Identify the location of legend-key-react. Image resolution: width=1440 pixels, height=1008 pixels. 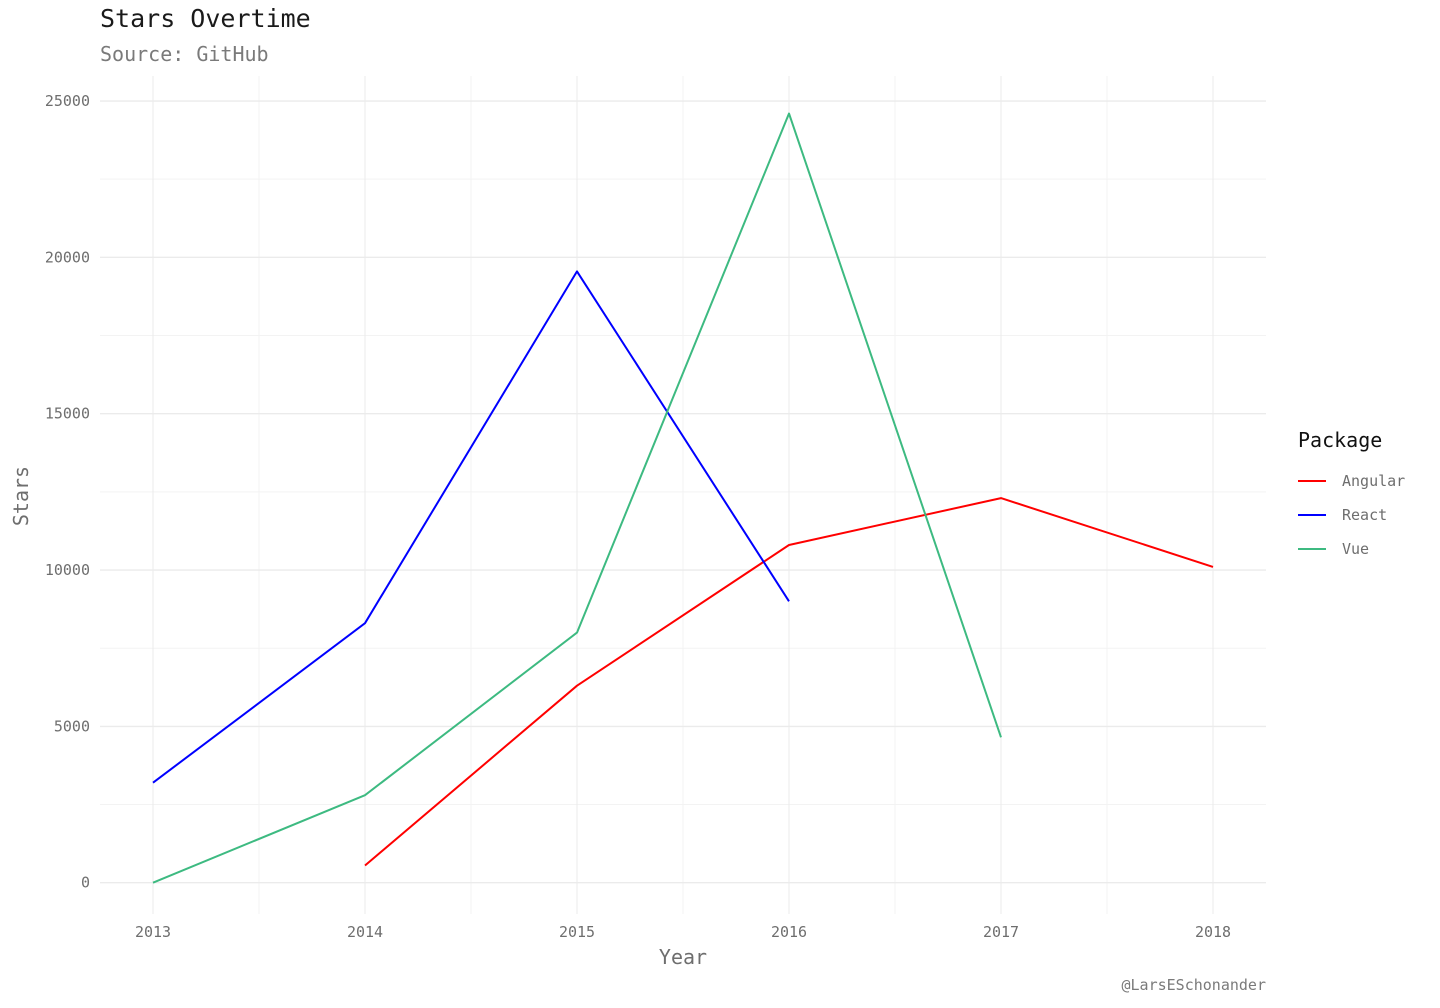
(1312, 515).